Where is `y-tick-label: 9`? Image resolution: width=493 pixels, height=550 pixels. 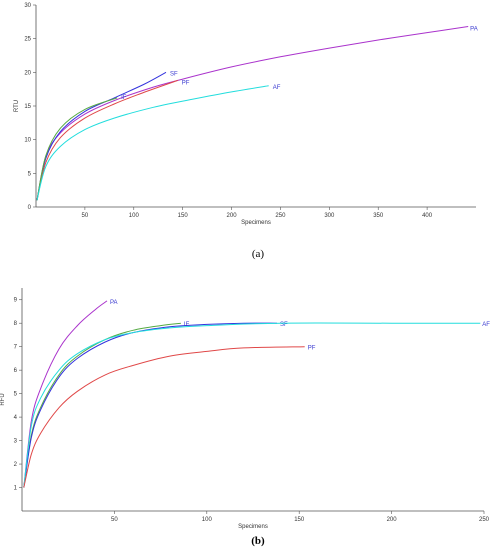 y-tick-label: 9 is located at coordinates (16, 301).